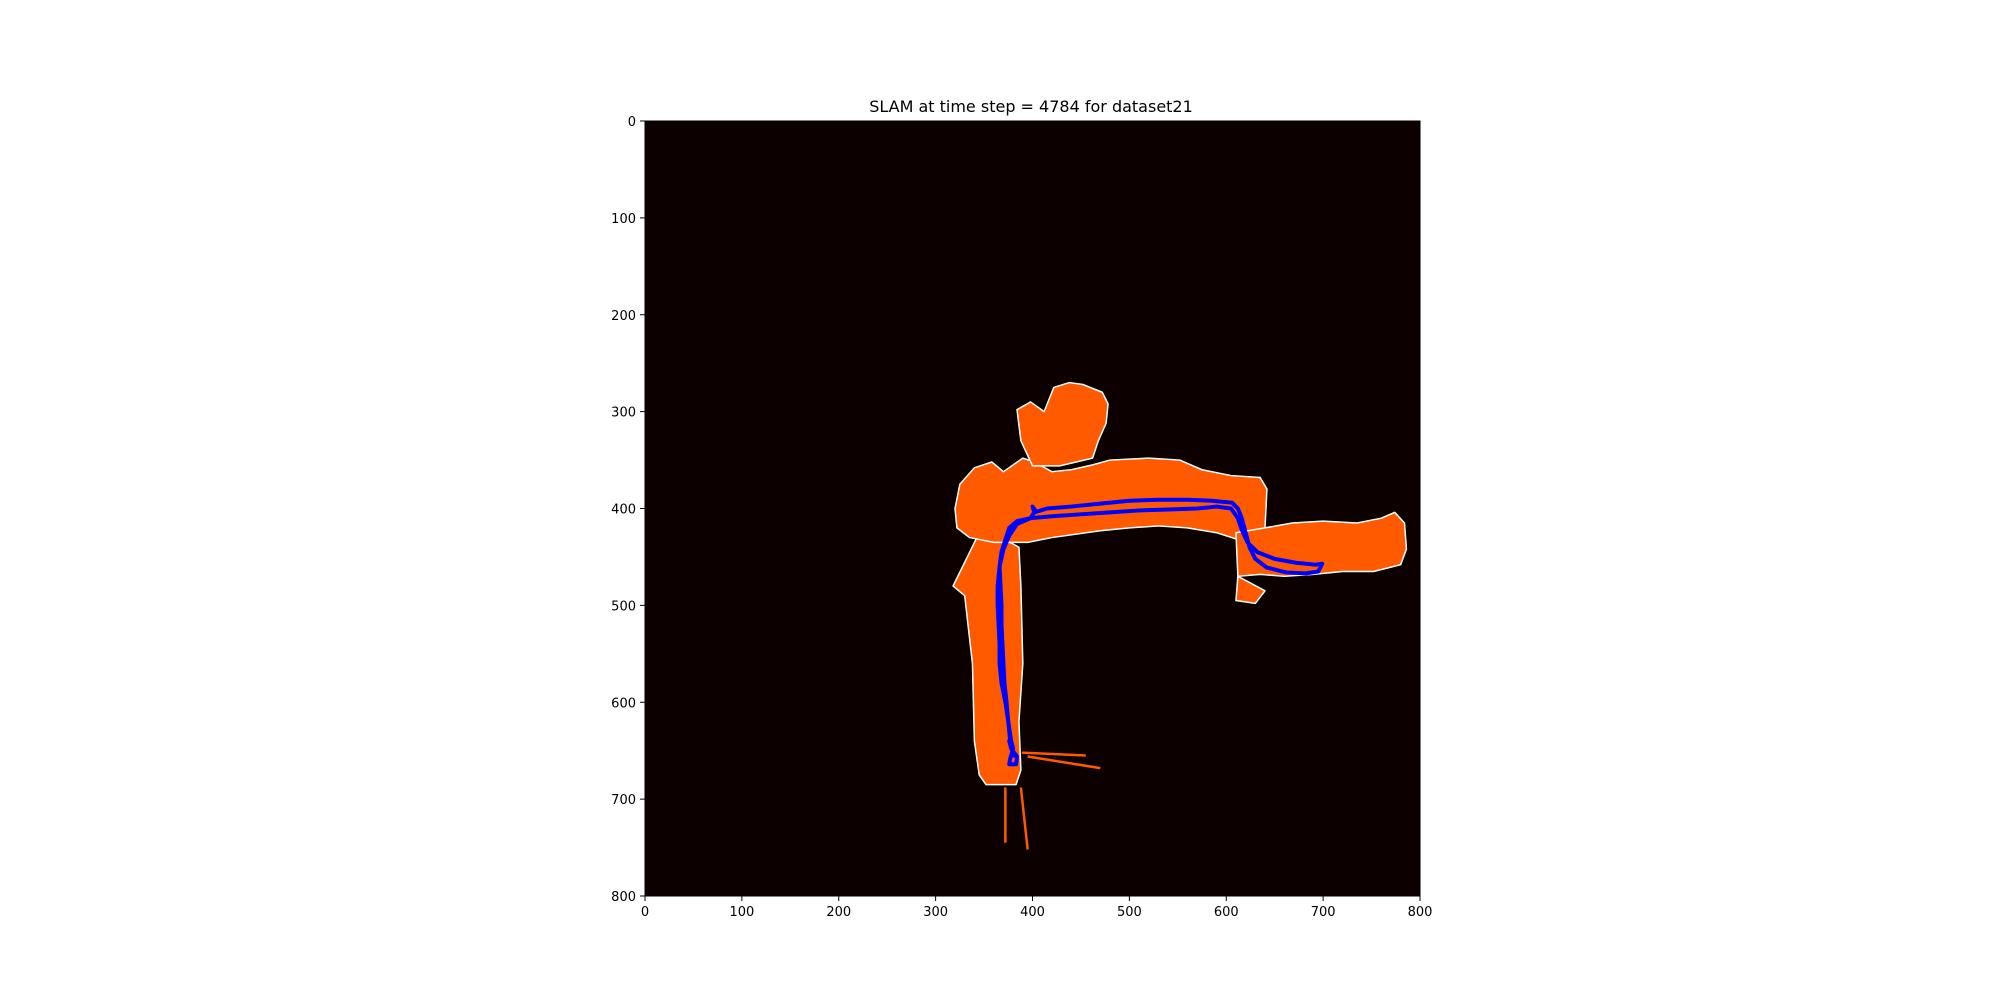 The width and height of the screenshot is (2000, 1000). Describe the element at coordinates (1031, 106) in the screenshot. I see `chart-title: SLAM at time step = 4784 for dataset21` at that location.